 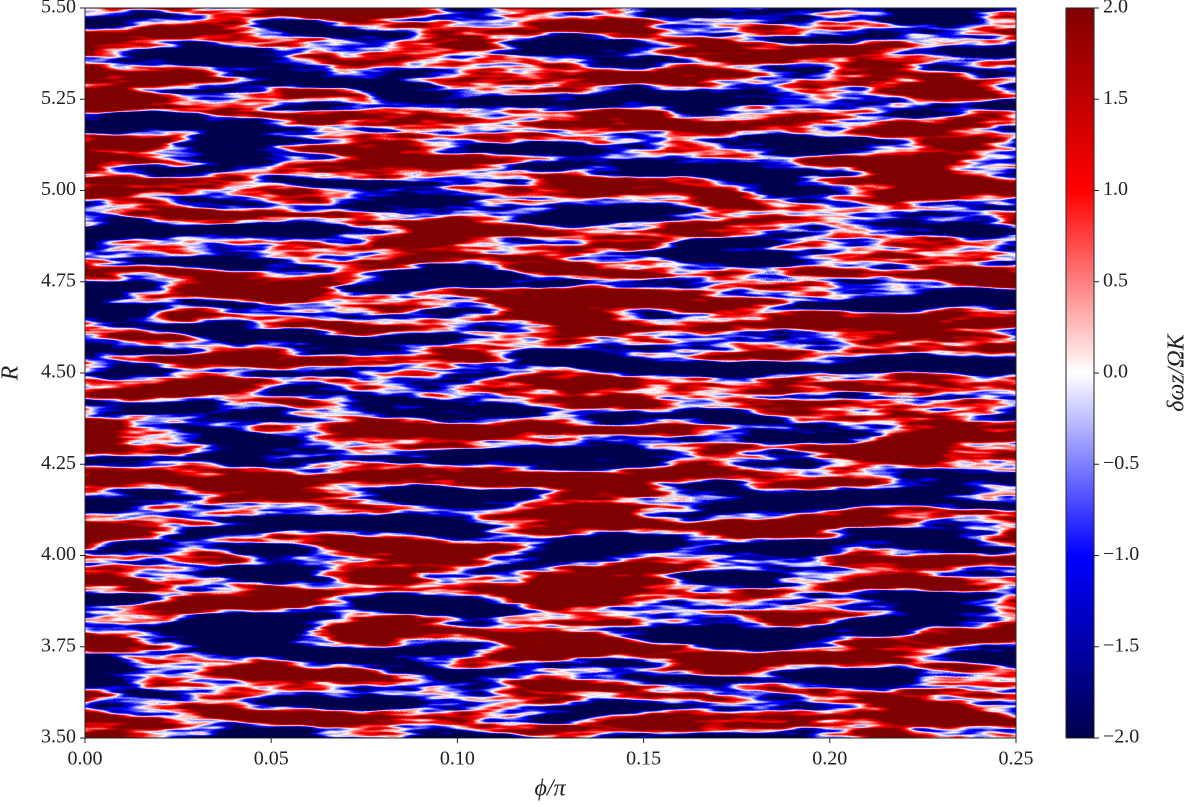 What do you see at coordinates (58, 98) in the screenshot?
I see `y-tick-label: 5.25` at bounding box center [58, 98].